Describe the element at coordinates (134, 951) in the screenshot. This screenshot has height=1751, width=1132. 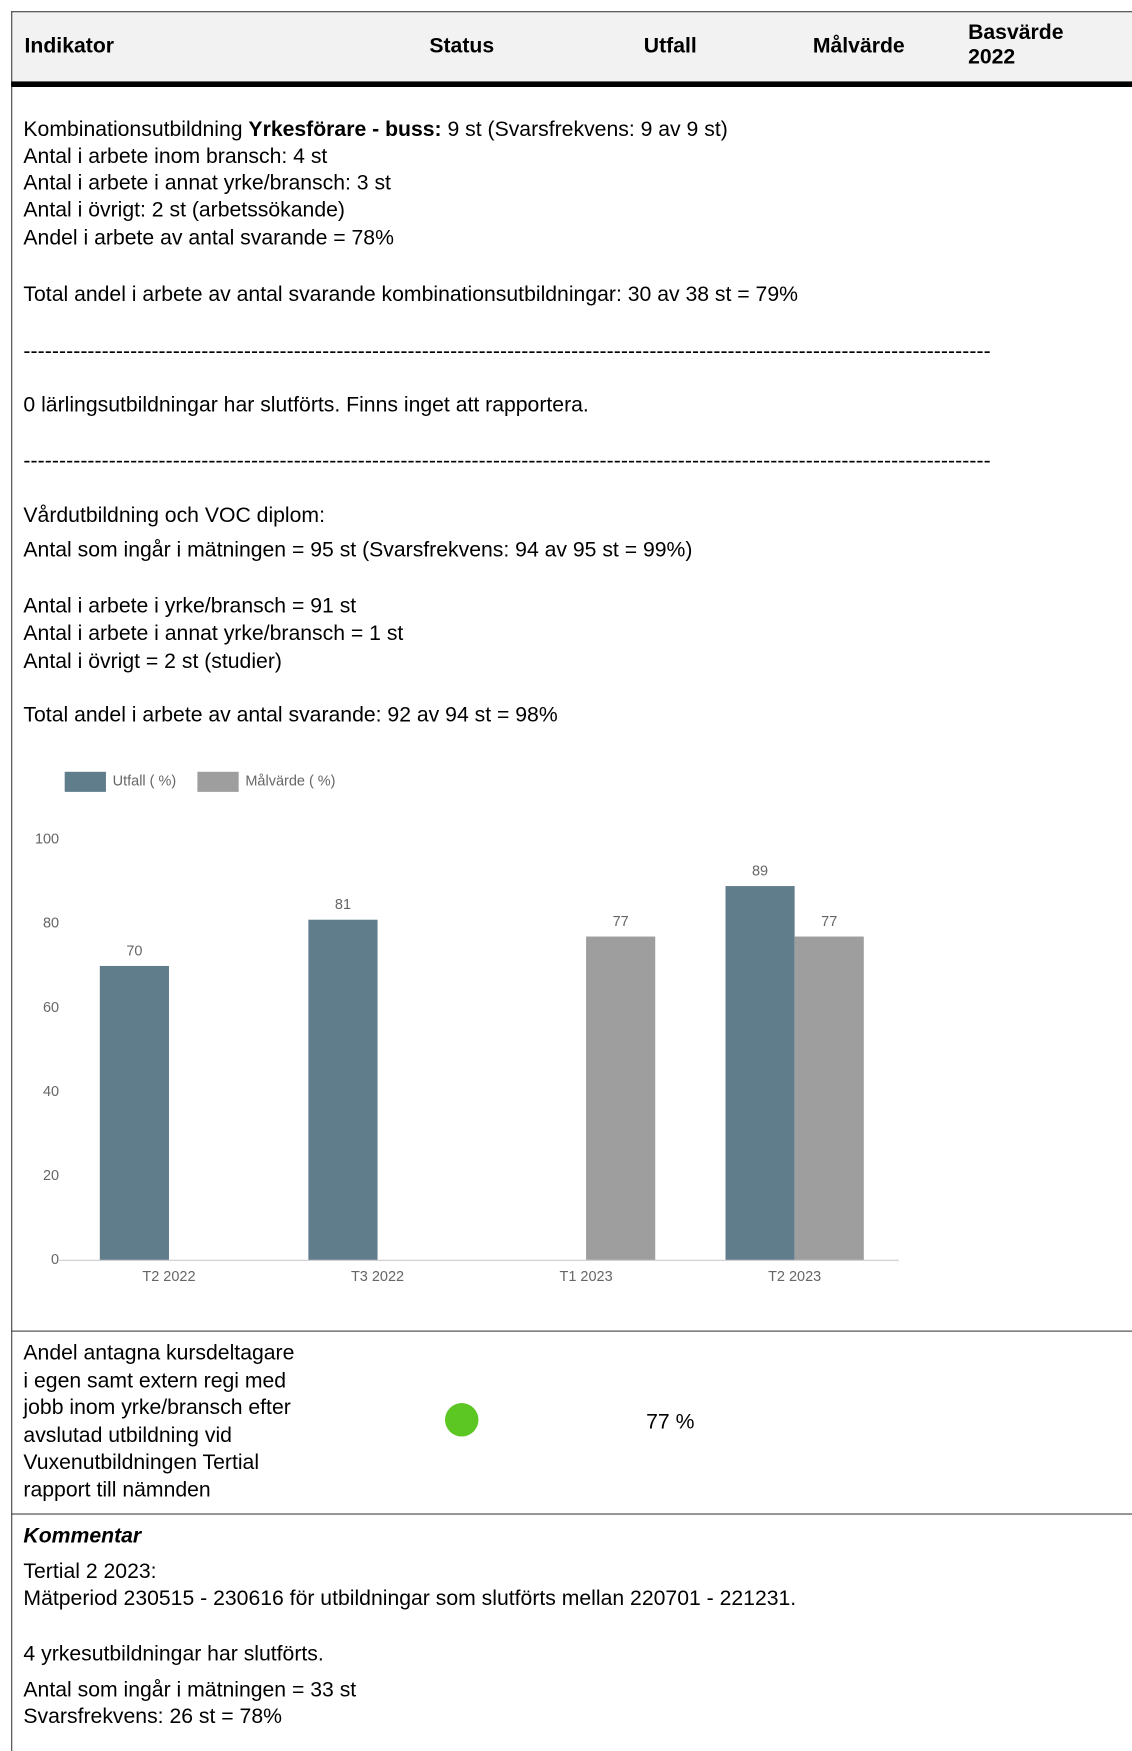
I see `data-label: 70` at that location.